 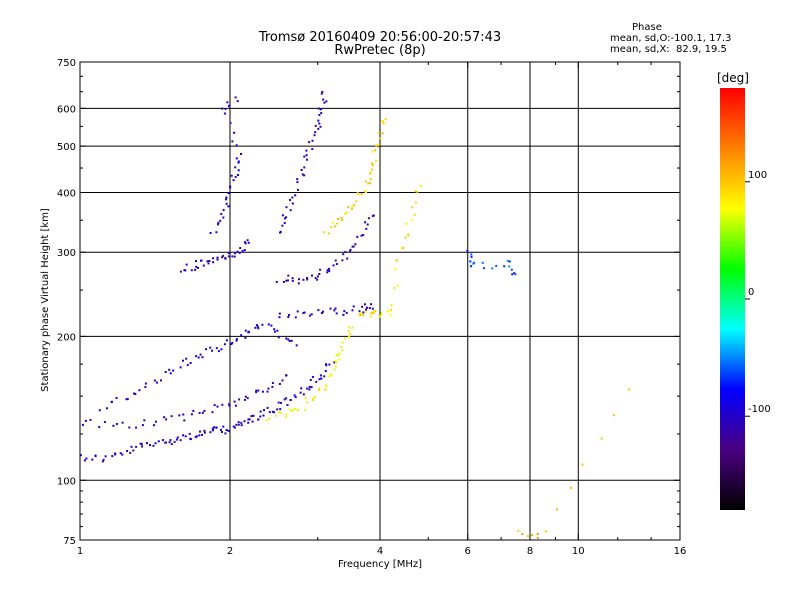 I want to click on colorbar: [deg] -100 0 100, so click(x=744, y=290).